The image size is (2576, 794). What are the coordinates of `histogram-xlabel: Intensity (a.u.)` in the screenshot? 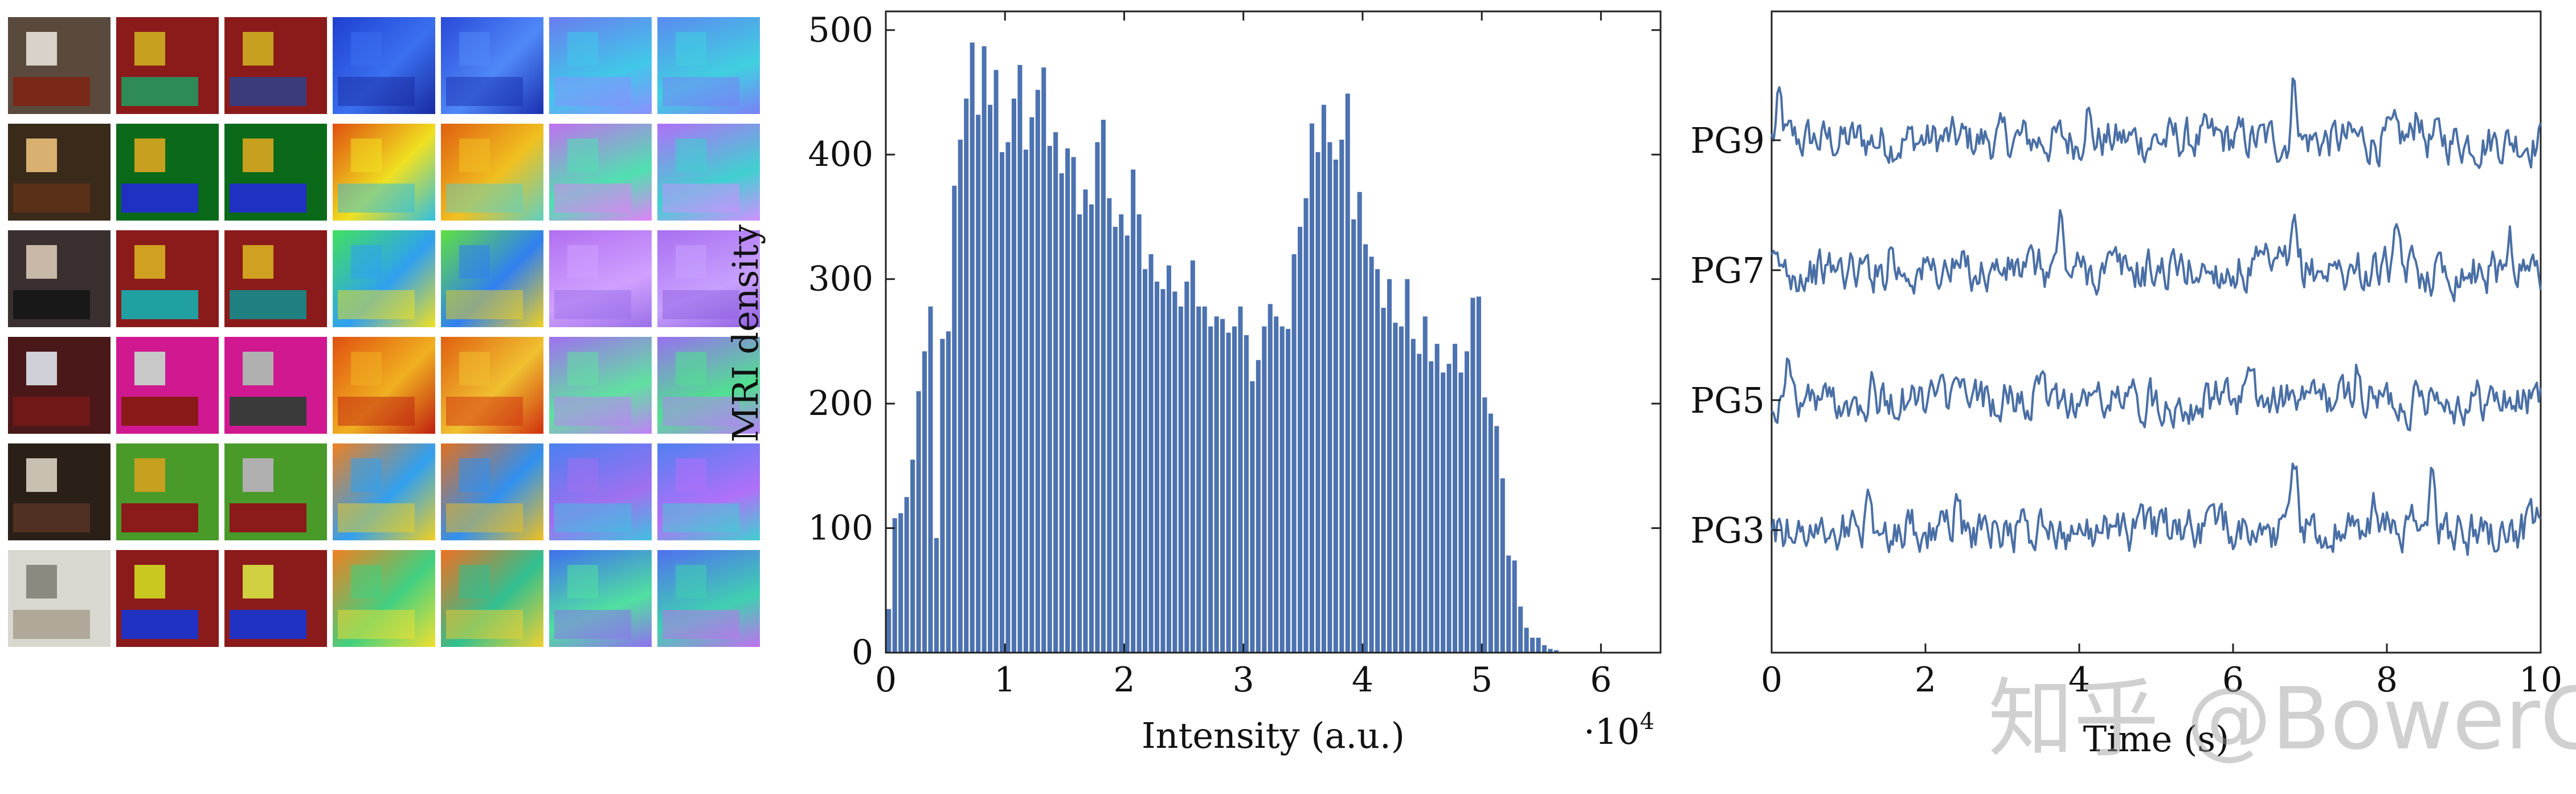 It's located at (1273, 735).